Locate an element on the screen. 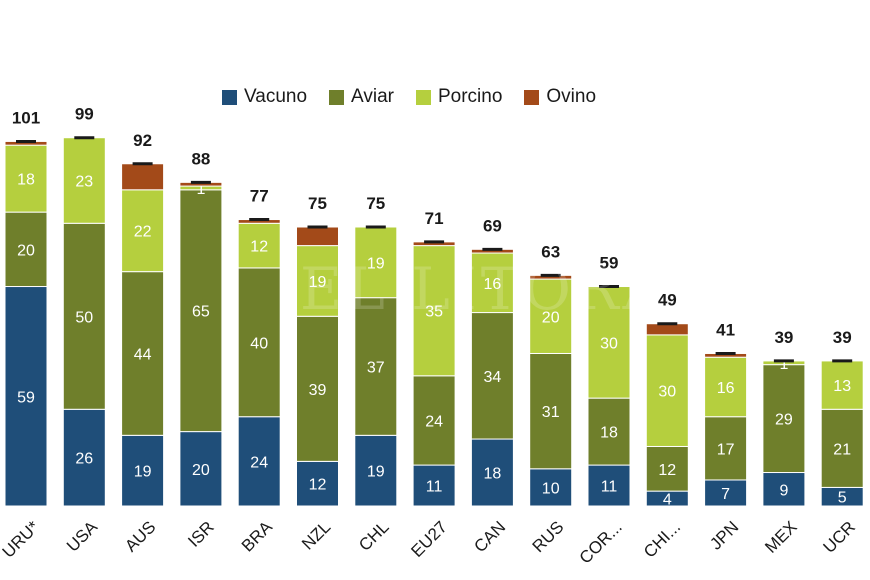 This screenshot has height=580, width=870. bar-segment-aviar-chl is located at coordinates (376, 366).